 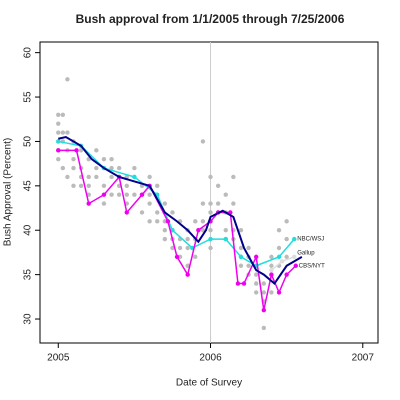 I want to click on x-tick-label: 2007, so click(x=363, y=358).